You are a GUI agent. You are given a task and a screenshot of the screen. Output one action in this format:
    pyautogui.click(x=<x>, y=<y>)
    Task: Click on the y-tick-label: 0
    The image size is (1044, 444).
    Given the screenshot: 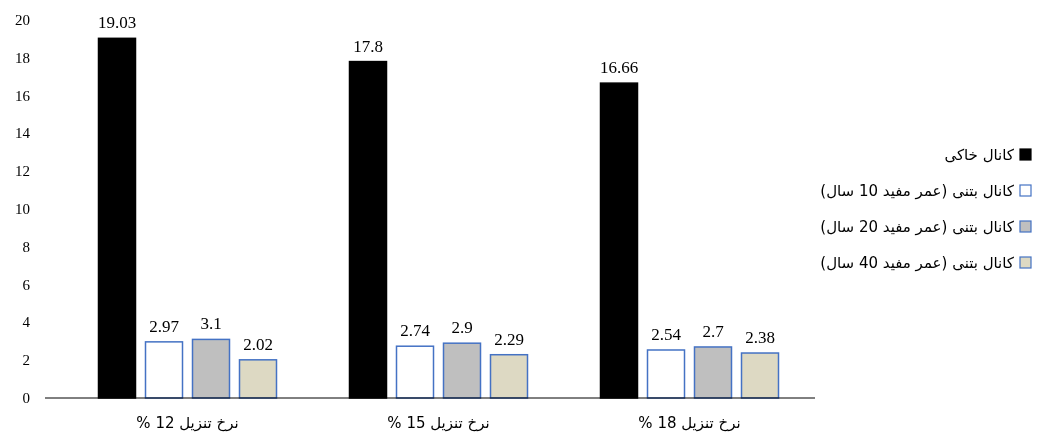 What is the action you would take?
    pyautogui.click(x=26, y=398)
    